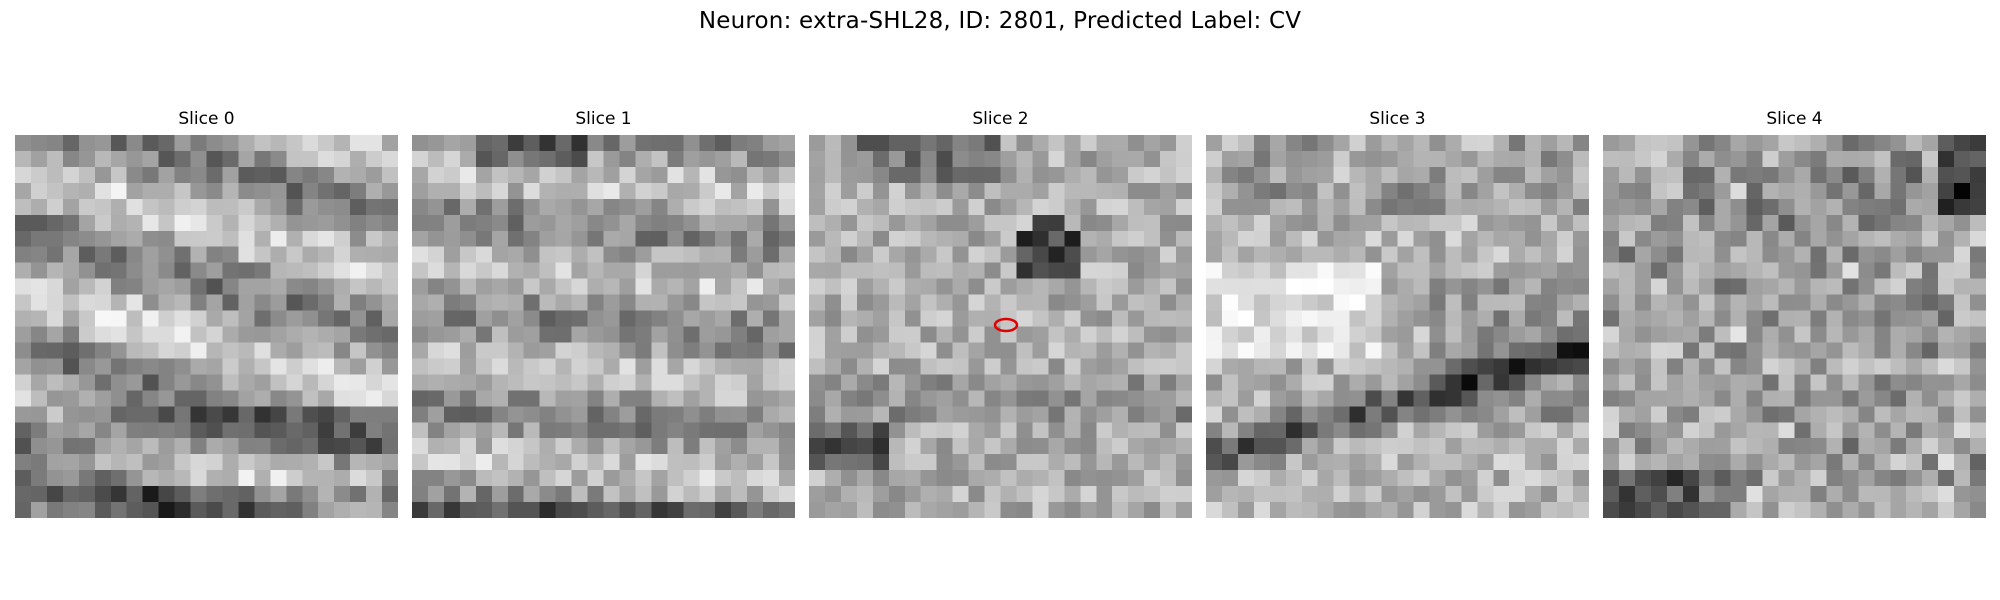 The width and height of the screenshot is (2000, 600). What do you see at coordinates (603, 119) in the screenshot?
I see `slice-title: Slice 1` at bounding box center [603, 119].